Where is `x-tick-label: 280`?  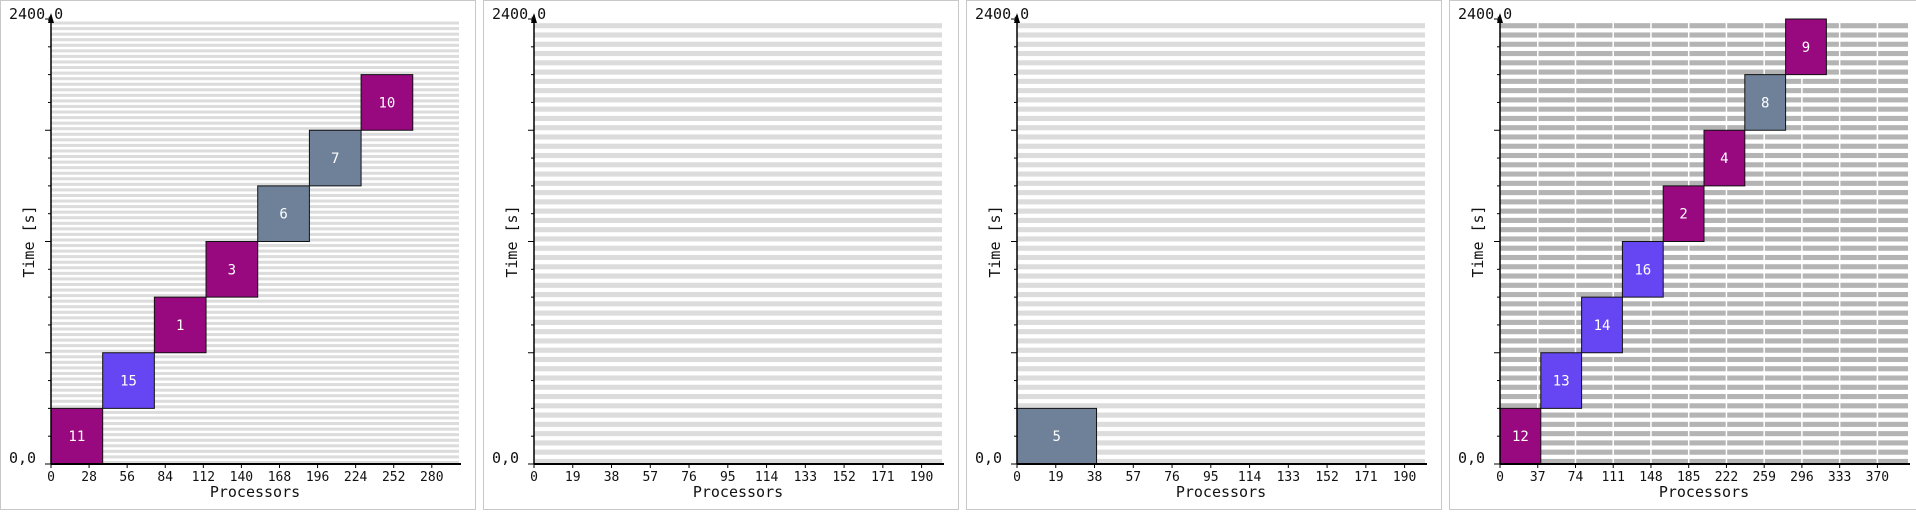
x-tick-label: 280 is located at coordinates (431, 477).